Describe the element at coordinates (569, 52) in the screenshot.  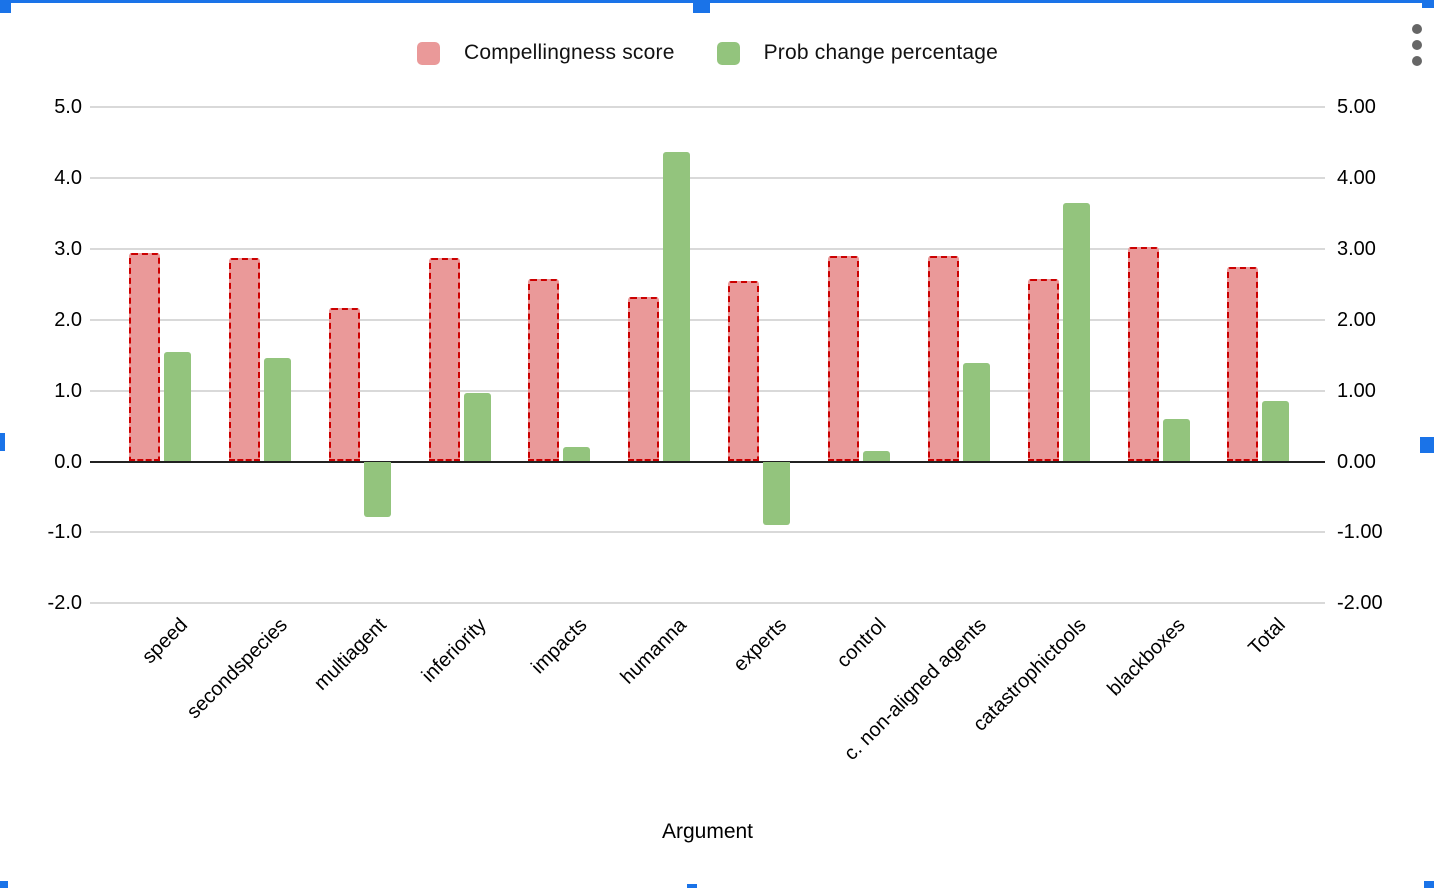
I see `legend-label: Compellingness score` at that location.